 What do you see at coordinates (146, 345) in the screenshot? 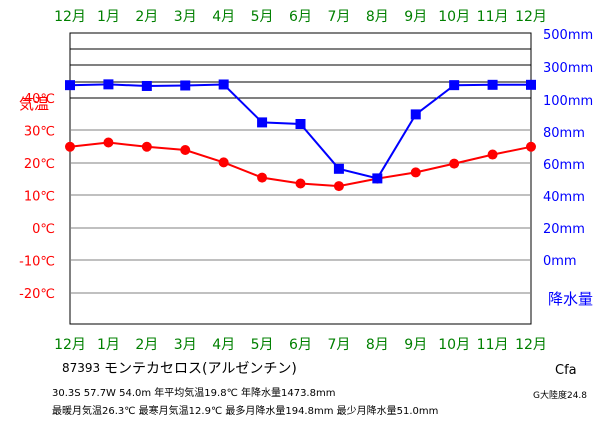
I see `month-label-bottom: 2月` at bounding box center [146, 345].